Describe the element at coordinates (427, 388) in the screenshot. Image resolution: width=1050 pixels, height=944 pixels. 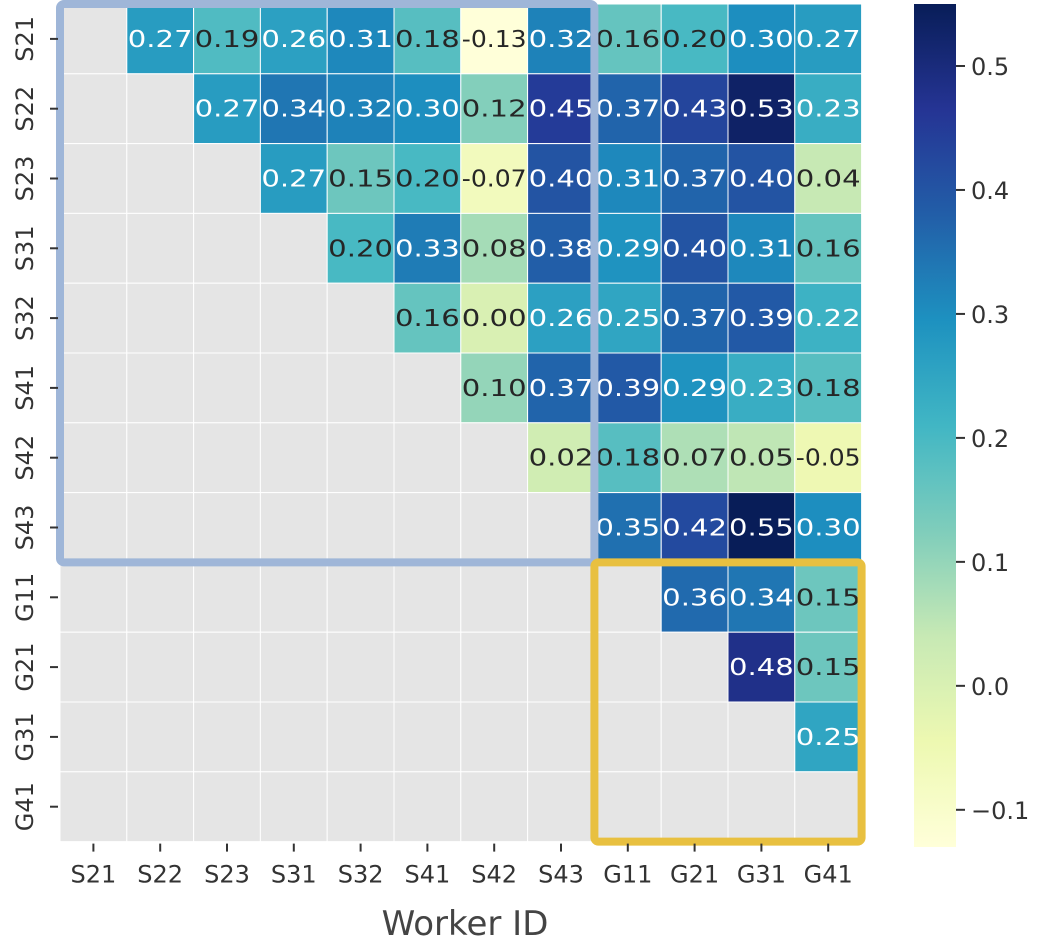
I see `heatmap-cell-S41-S41` at that location.